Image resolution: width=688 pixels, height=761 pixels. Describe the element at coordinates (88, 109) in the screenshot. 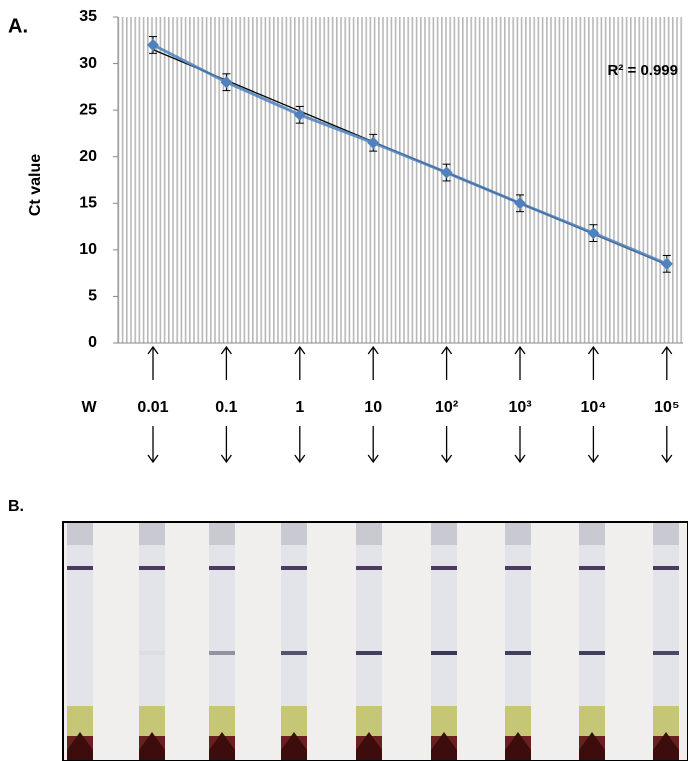

I see `y-tick-label: 25` at that location.